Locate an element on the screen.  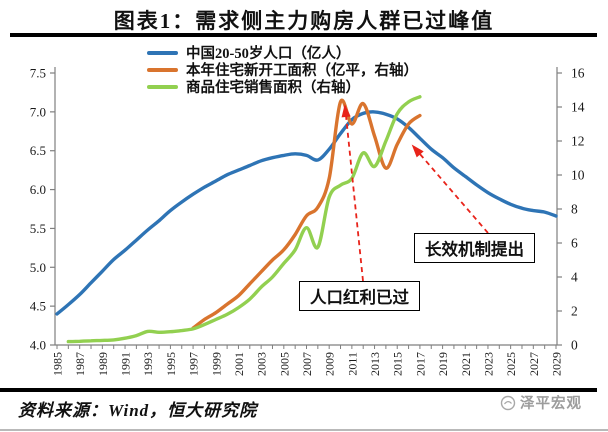
legend-item-label: 中国20-50岁人口（亿人） is located at coordinates (268, 54).